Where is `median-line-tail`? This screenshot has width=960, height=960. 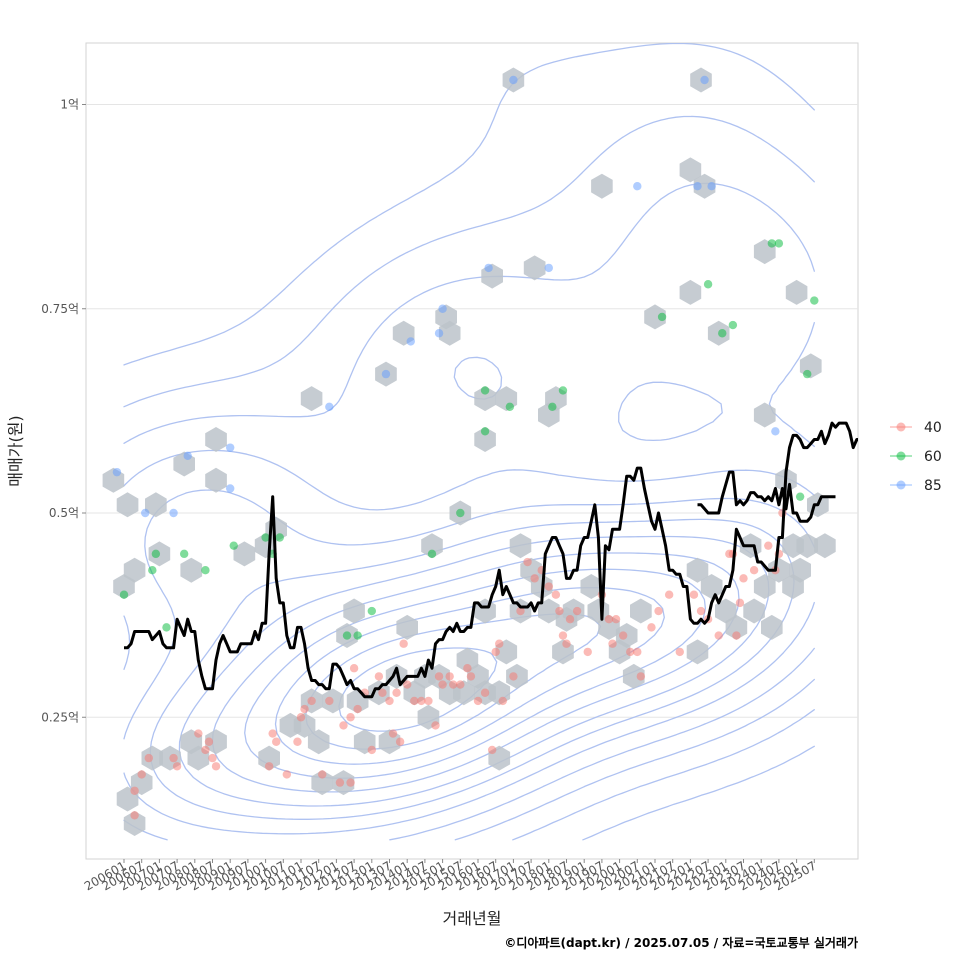 median-line-tail is located at coordinates (766, 496).